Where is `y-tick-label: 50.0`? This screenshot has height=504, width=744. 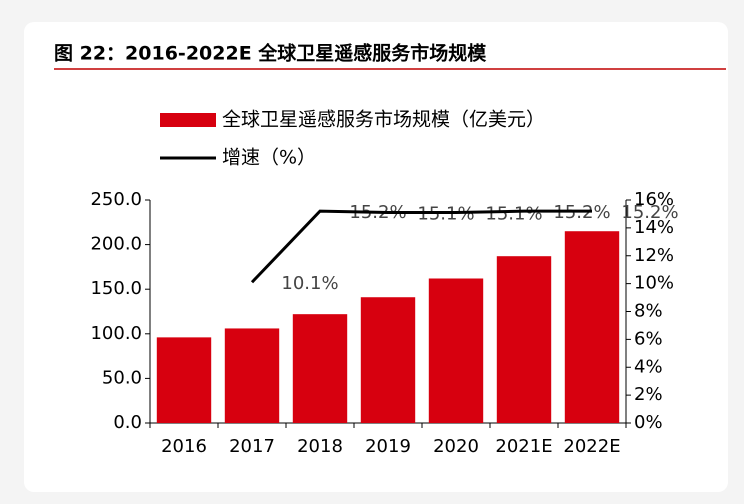
y-tick-label: 50.0 is located at coordinates (122, 377).